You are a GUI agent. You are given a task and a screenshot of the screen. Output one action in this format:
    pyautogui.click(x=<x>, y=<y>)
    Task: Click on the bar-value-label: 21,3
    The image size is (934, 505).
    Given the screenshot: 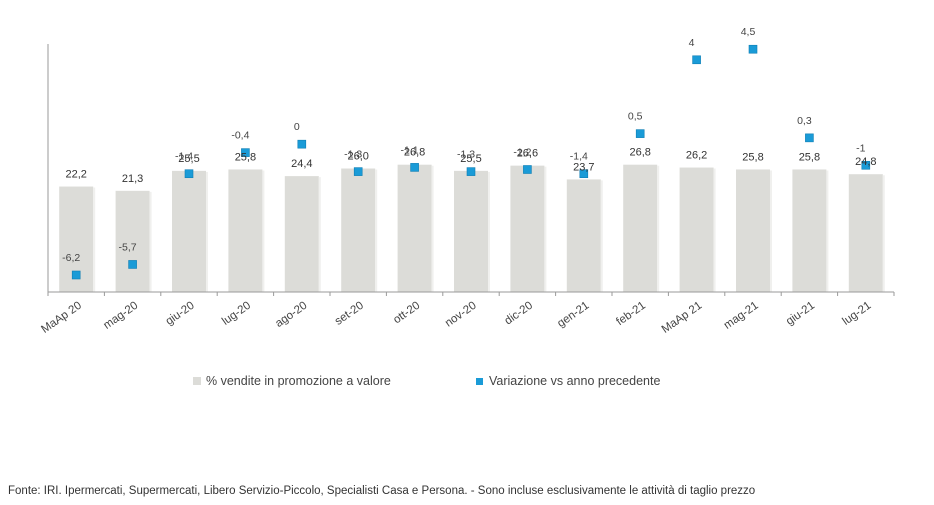 What is the action you would take?
    pyautogui.click(x=132, y=179)
    